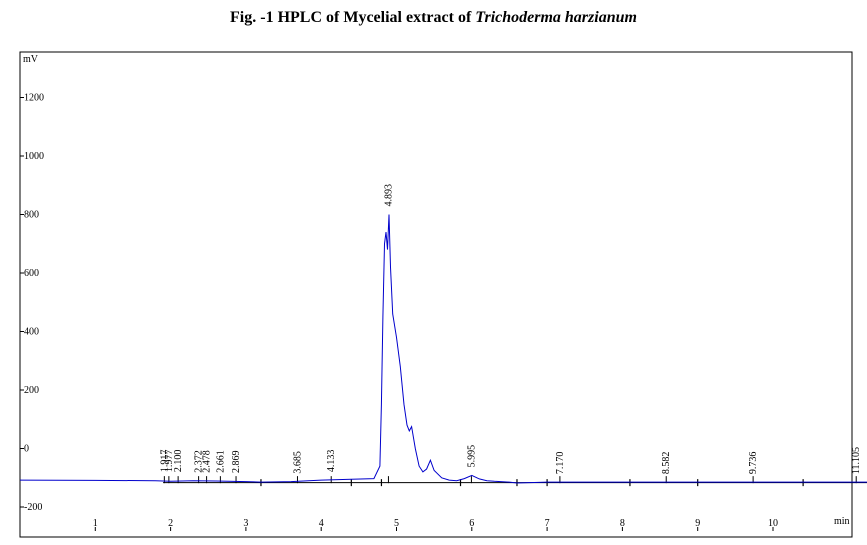  I want to click on peak-label: 2.372, so click(199, 461).